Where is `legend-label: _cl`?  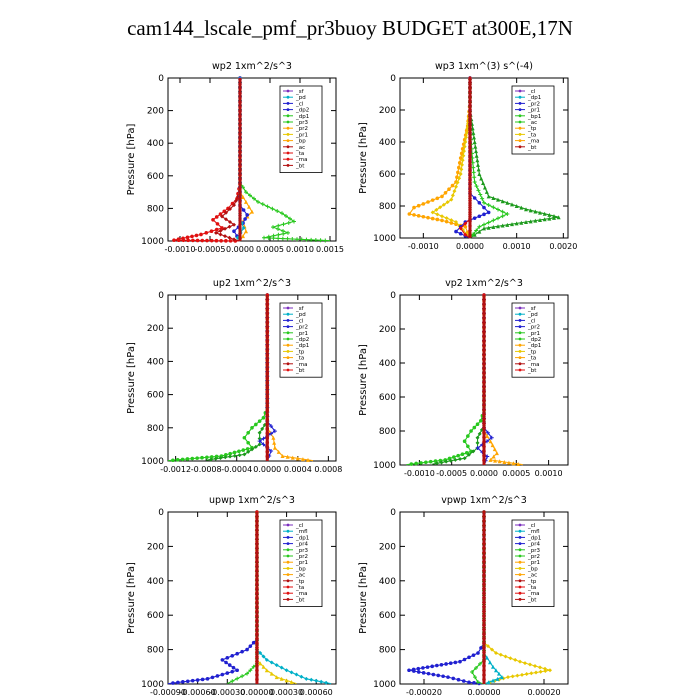
legend-label: _cl is located at coordinates (531, 526).